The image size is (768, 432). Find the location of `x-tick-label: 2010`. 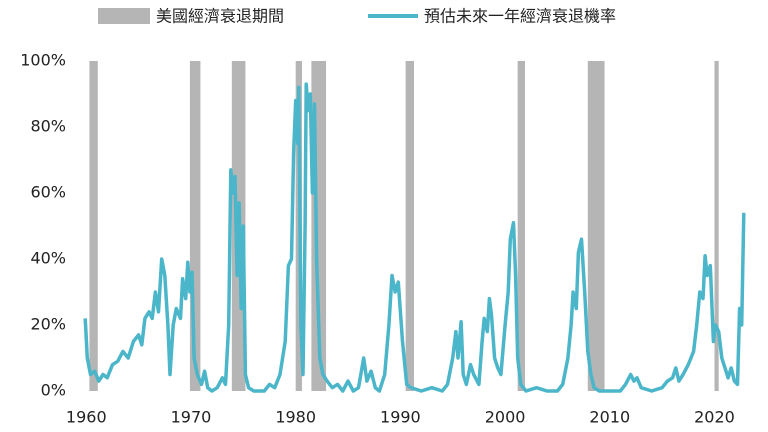

x-tick-label: 2010 is located at coordinates (609, 417).